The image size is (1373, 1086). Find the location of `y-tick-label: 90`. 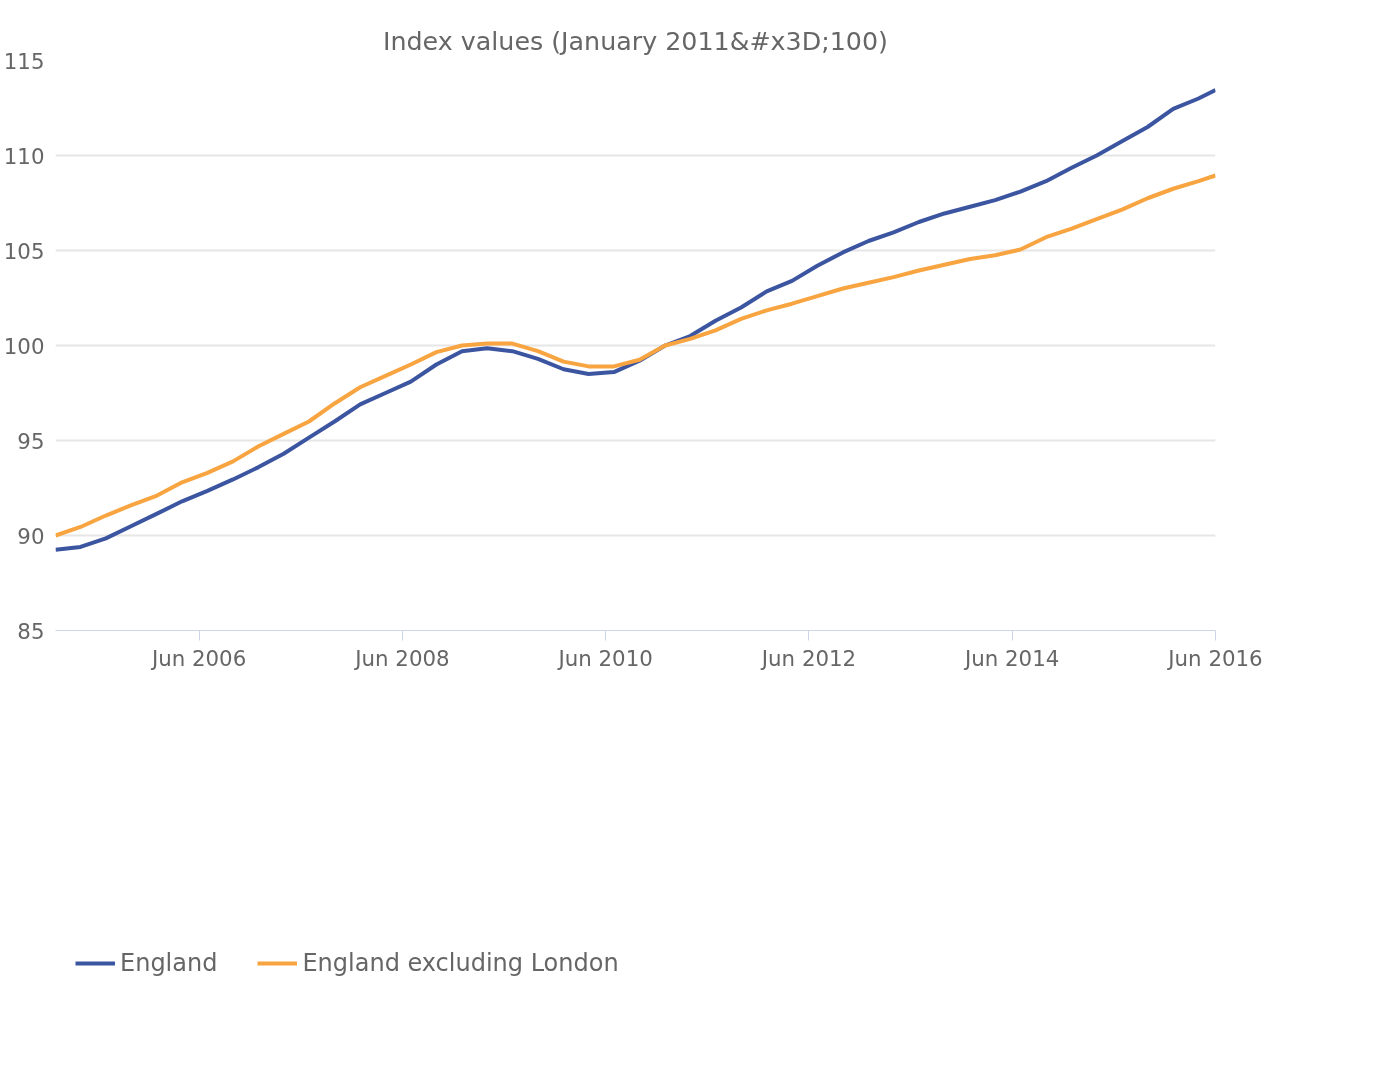

y-tick-label: 90 is located at coordinates (31, 536).